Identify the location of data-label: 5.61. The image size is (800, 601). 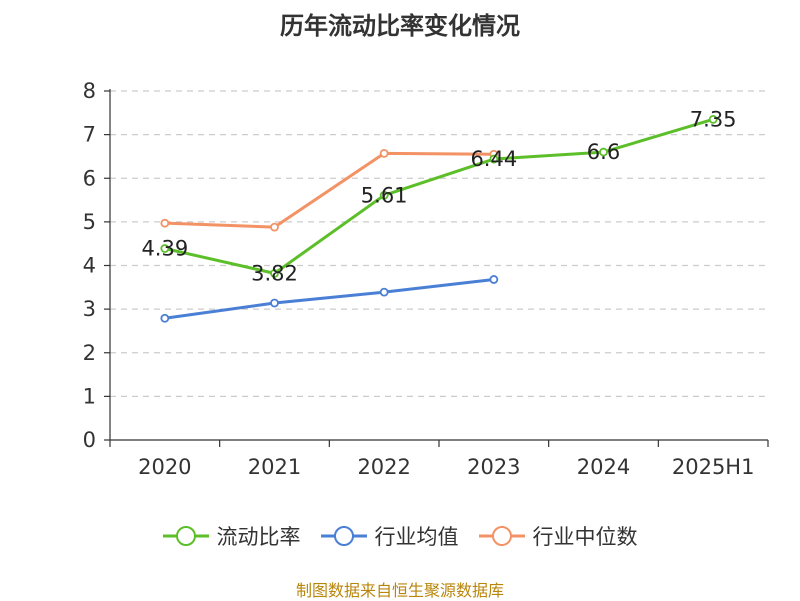
(384, 195).